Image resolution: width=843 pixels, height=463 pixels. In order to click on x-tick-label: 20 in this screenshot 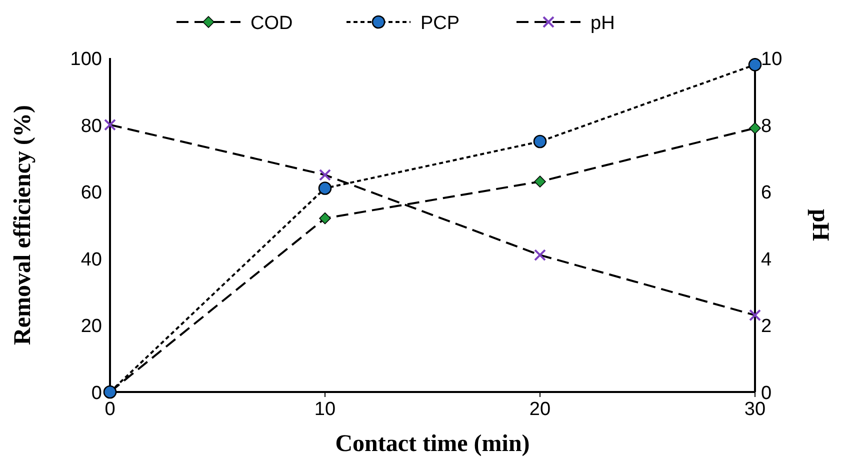, I will do `click(540, 409)`.